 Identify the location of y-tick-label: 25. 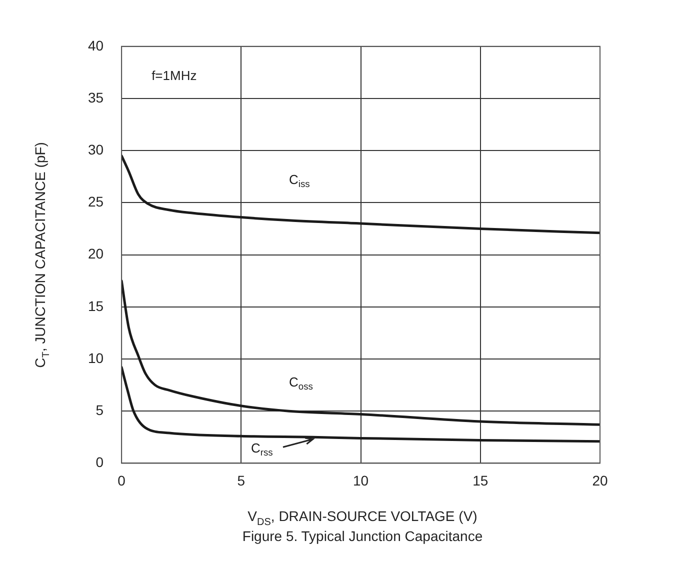
(96, 202).